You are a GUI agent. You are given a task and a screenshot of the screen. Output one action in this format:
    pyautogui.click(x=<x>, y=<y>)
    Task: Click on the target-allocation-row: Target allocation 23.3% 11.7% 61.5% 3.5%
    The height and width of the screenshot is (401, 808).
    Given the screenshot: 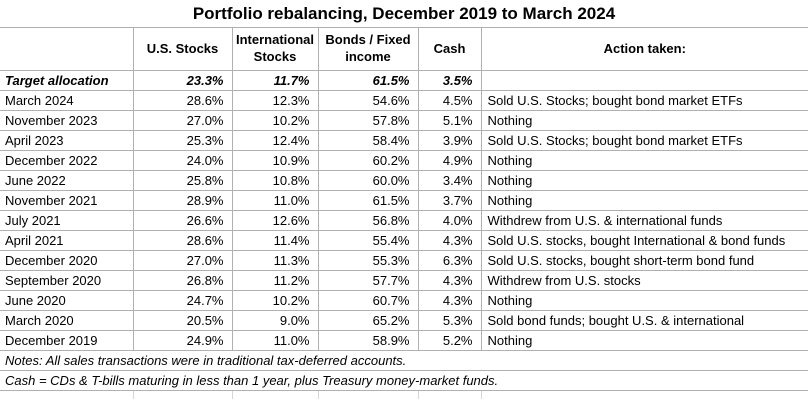 What is the action you would take?
    pyautogui.click(x=404, y=80)
    